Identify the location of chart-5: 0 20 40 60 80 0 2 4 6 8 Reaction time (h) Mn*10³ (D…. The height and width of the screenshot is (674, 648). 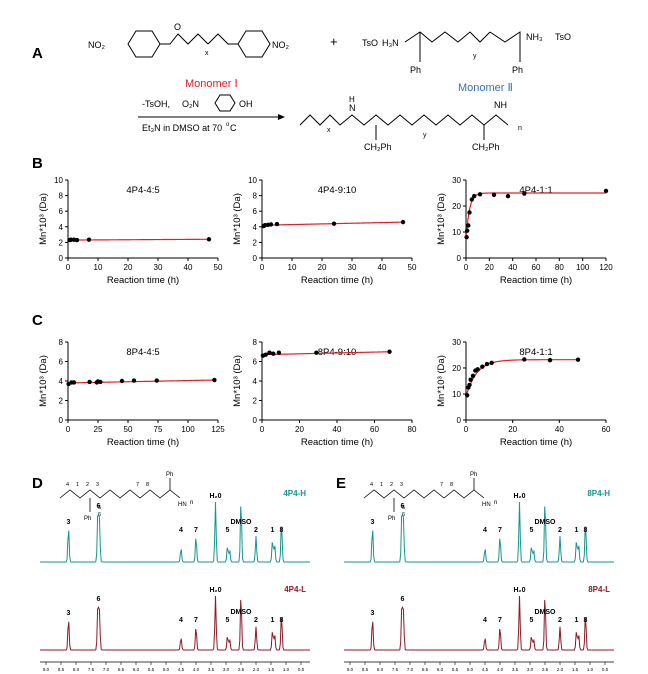
(324, 393).